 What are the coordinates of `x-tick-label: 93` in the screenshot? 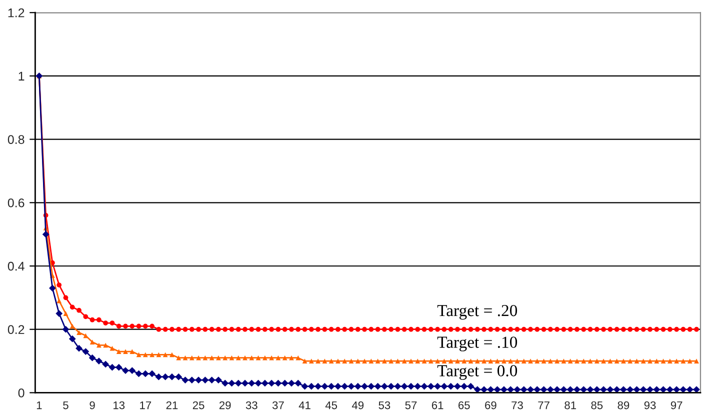 It's located at (650, 405).